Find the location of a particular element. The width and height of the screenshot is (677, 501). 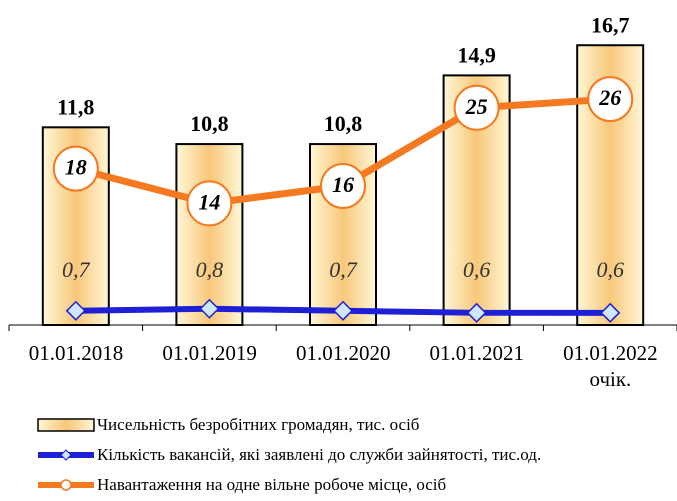

x-tick-label: 01.01.2022 очік. is located at coordinates (610, 366).